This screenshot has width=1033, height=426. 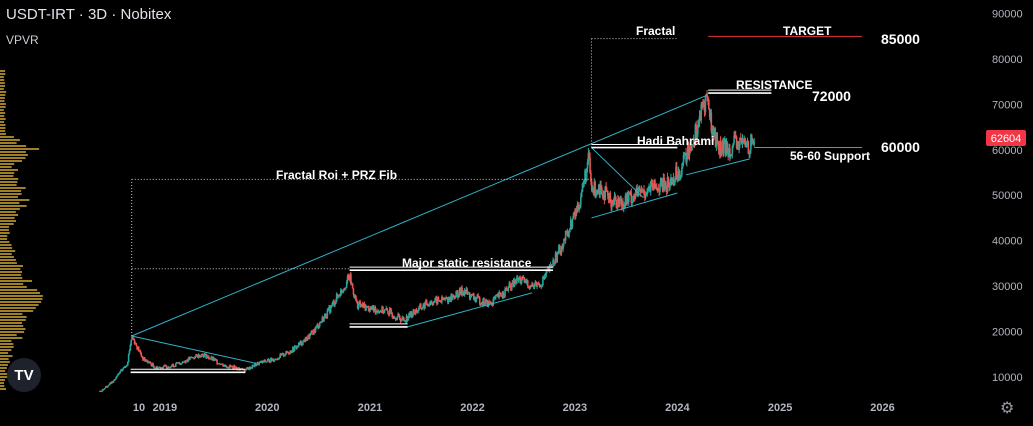 I want to click on gear-icon: ⚙, so click(x=1007, y=408).